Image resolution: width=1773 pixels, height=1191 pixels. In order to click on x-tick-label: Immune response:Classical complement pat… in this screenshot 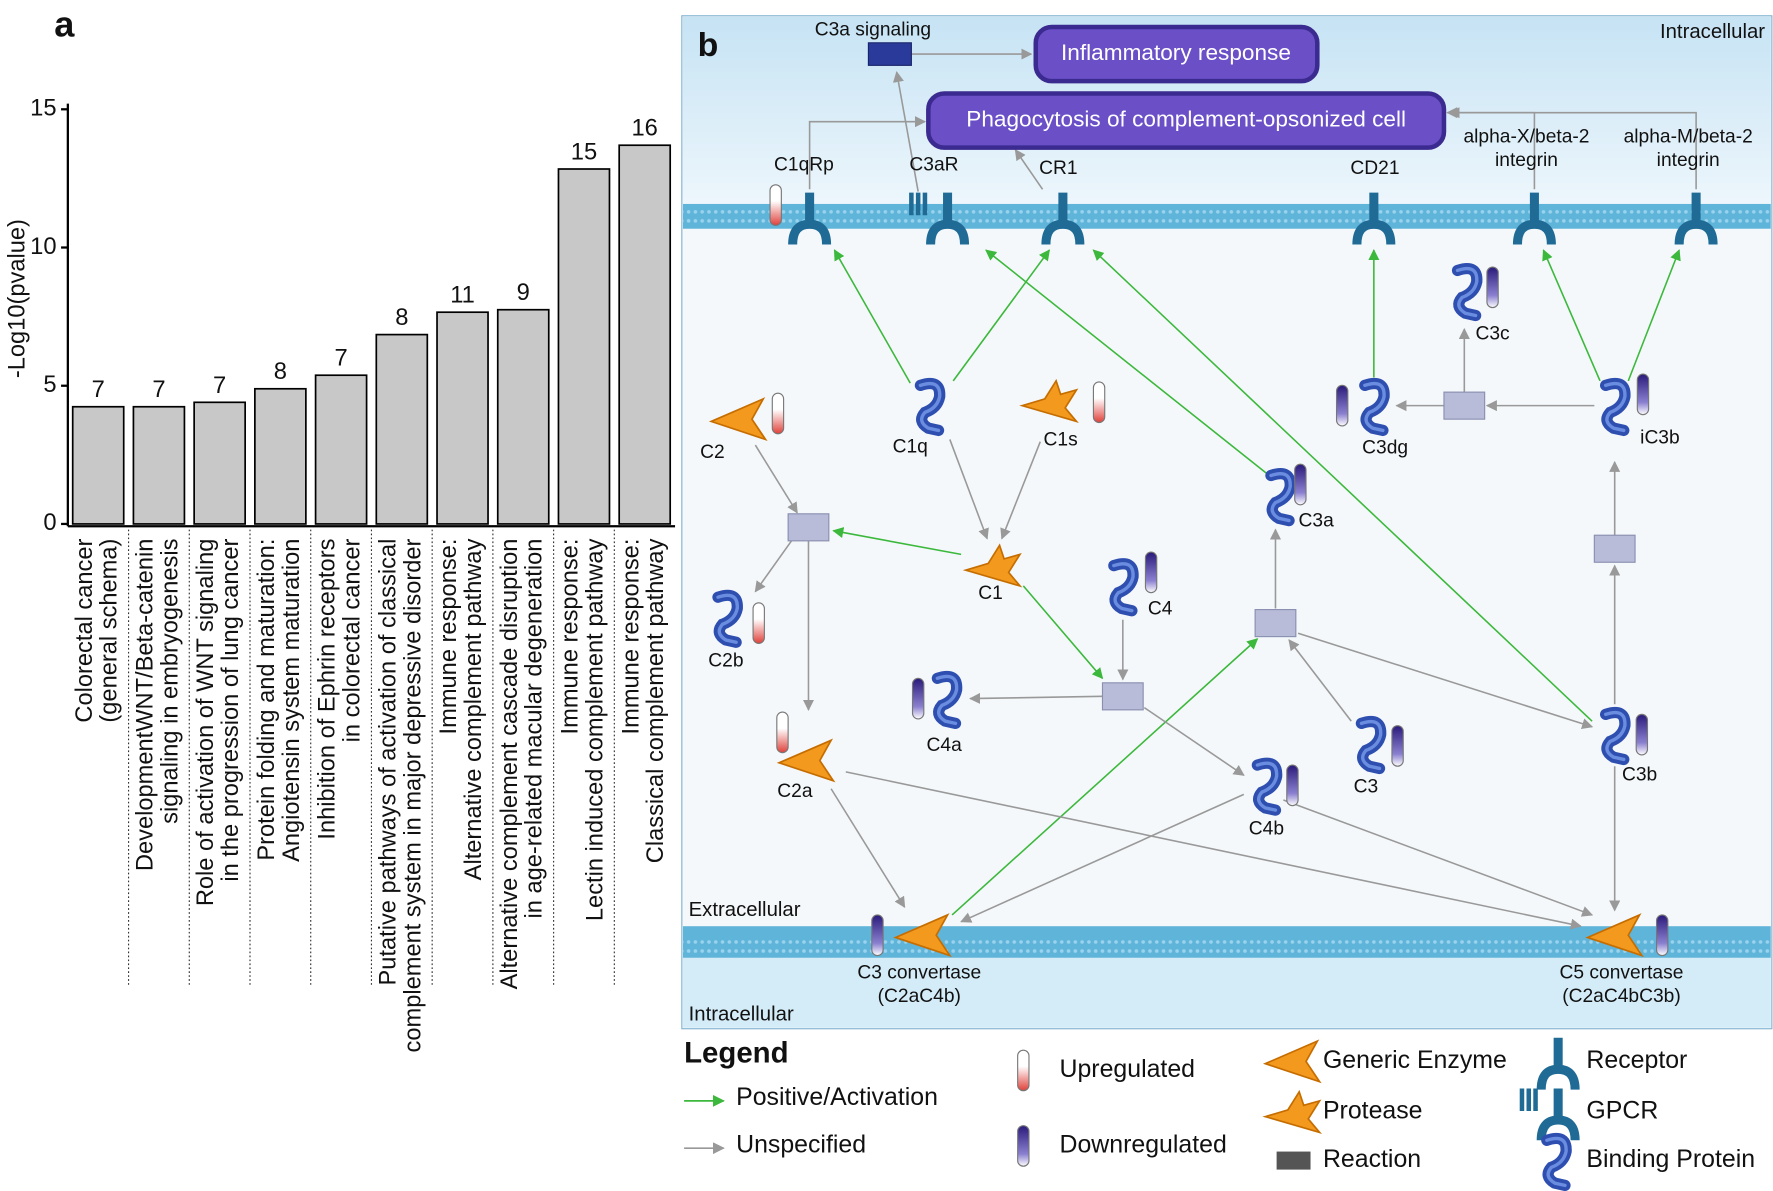, I will do `click(643, 700)`.